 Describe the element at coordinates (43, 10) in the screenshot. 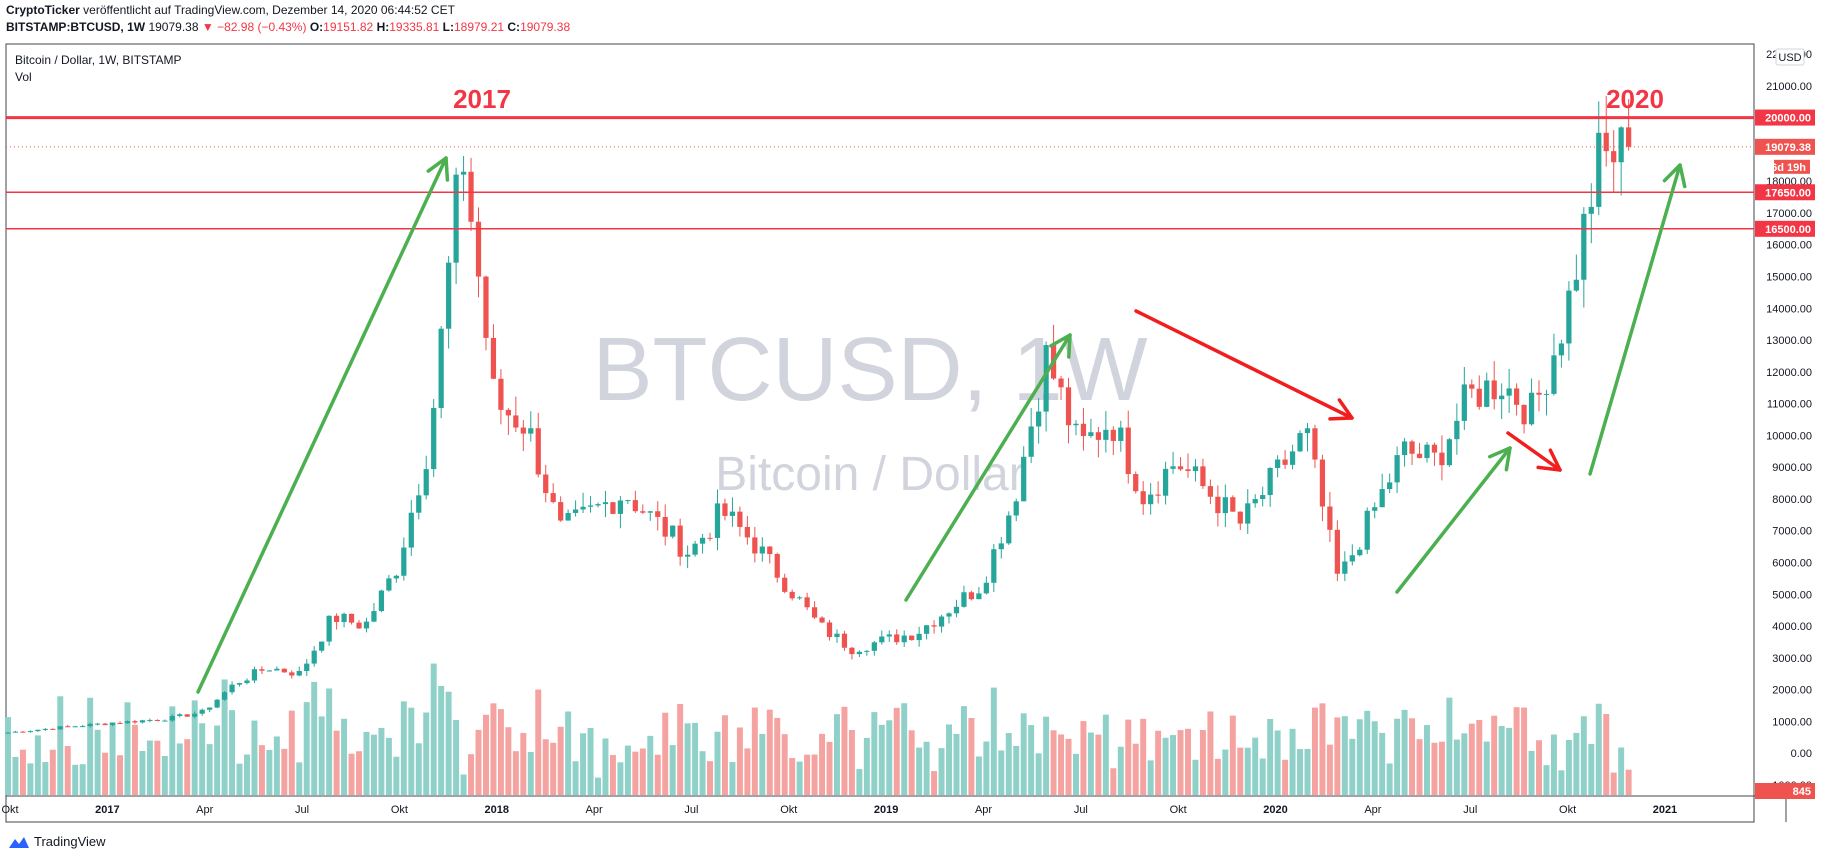

I see `publisher-name: CryptoTicker` at that location.